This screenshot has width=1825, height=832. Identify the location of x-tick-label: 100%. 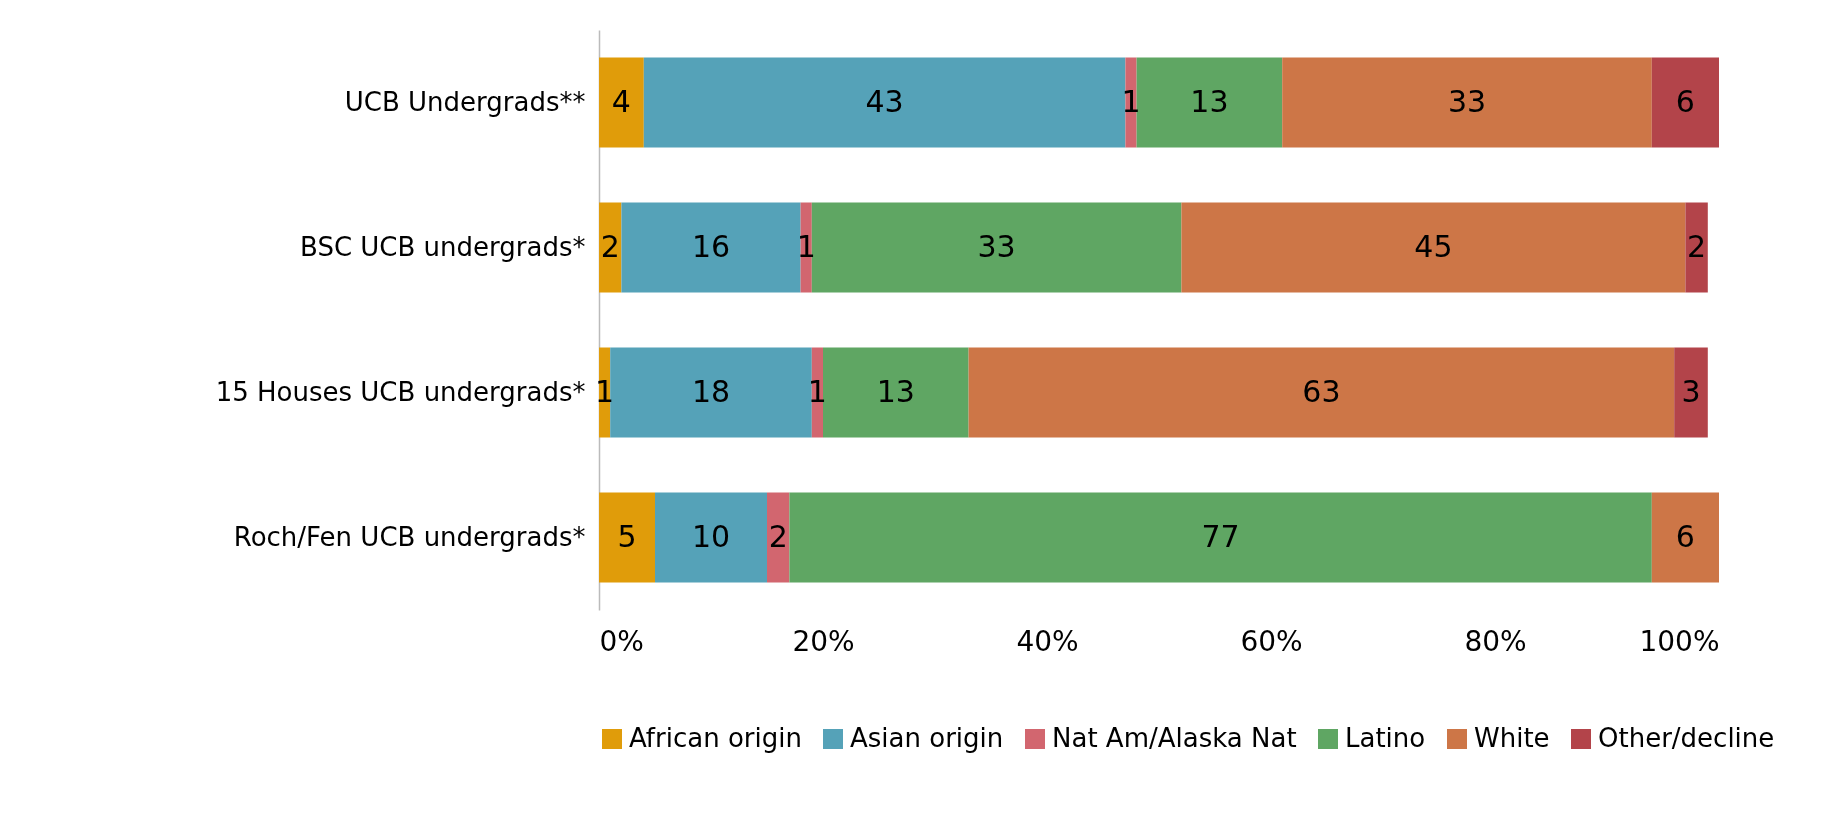
(1679, 641).